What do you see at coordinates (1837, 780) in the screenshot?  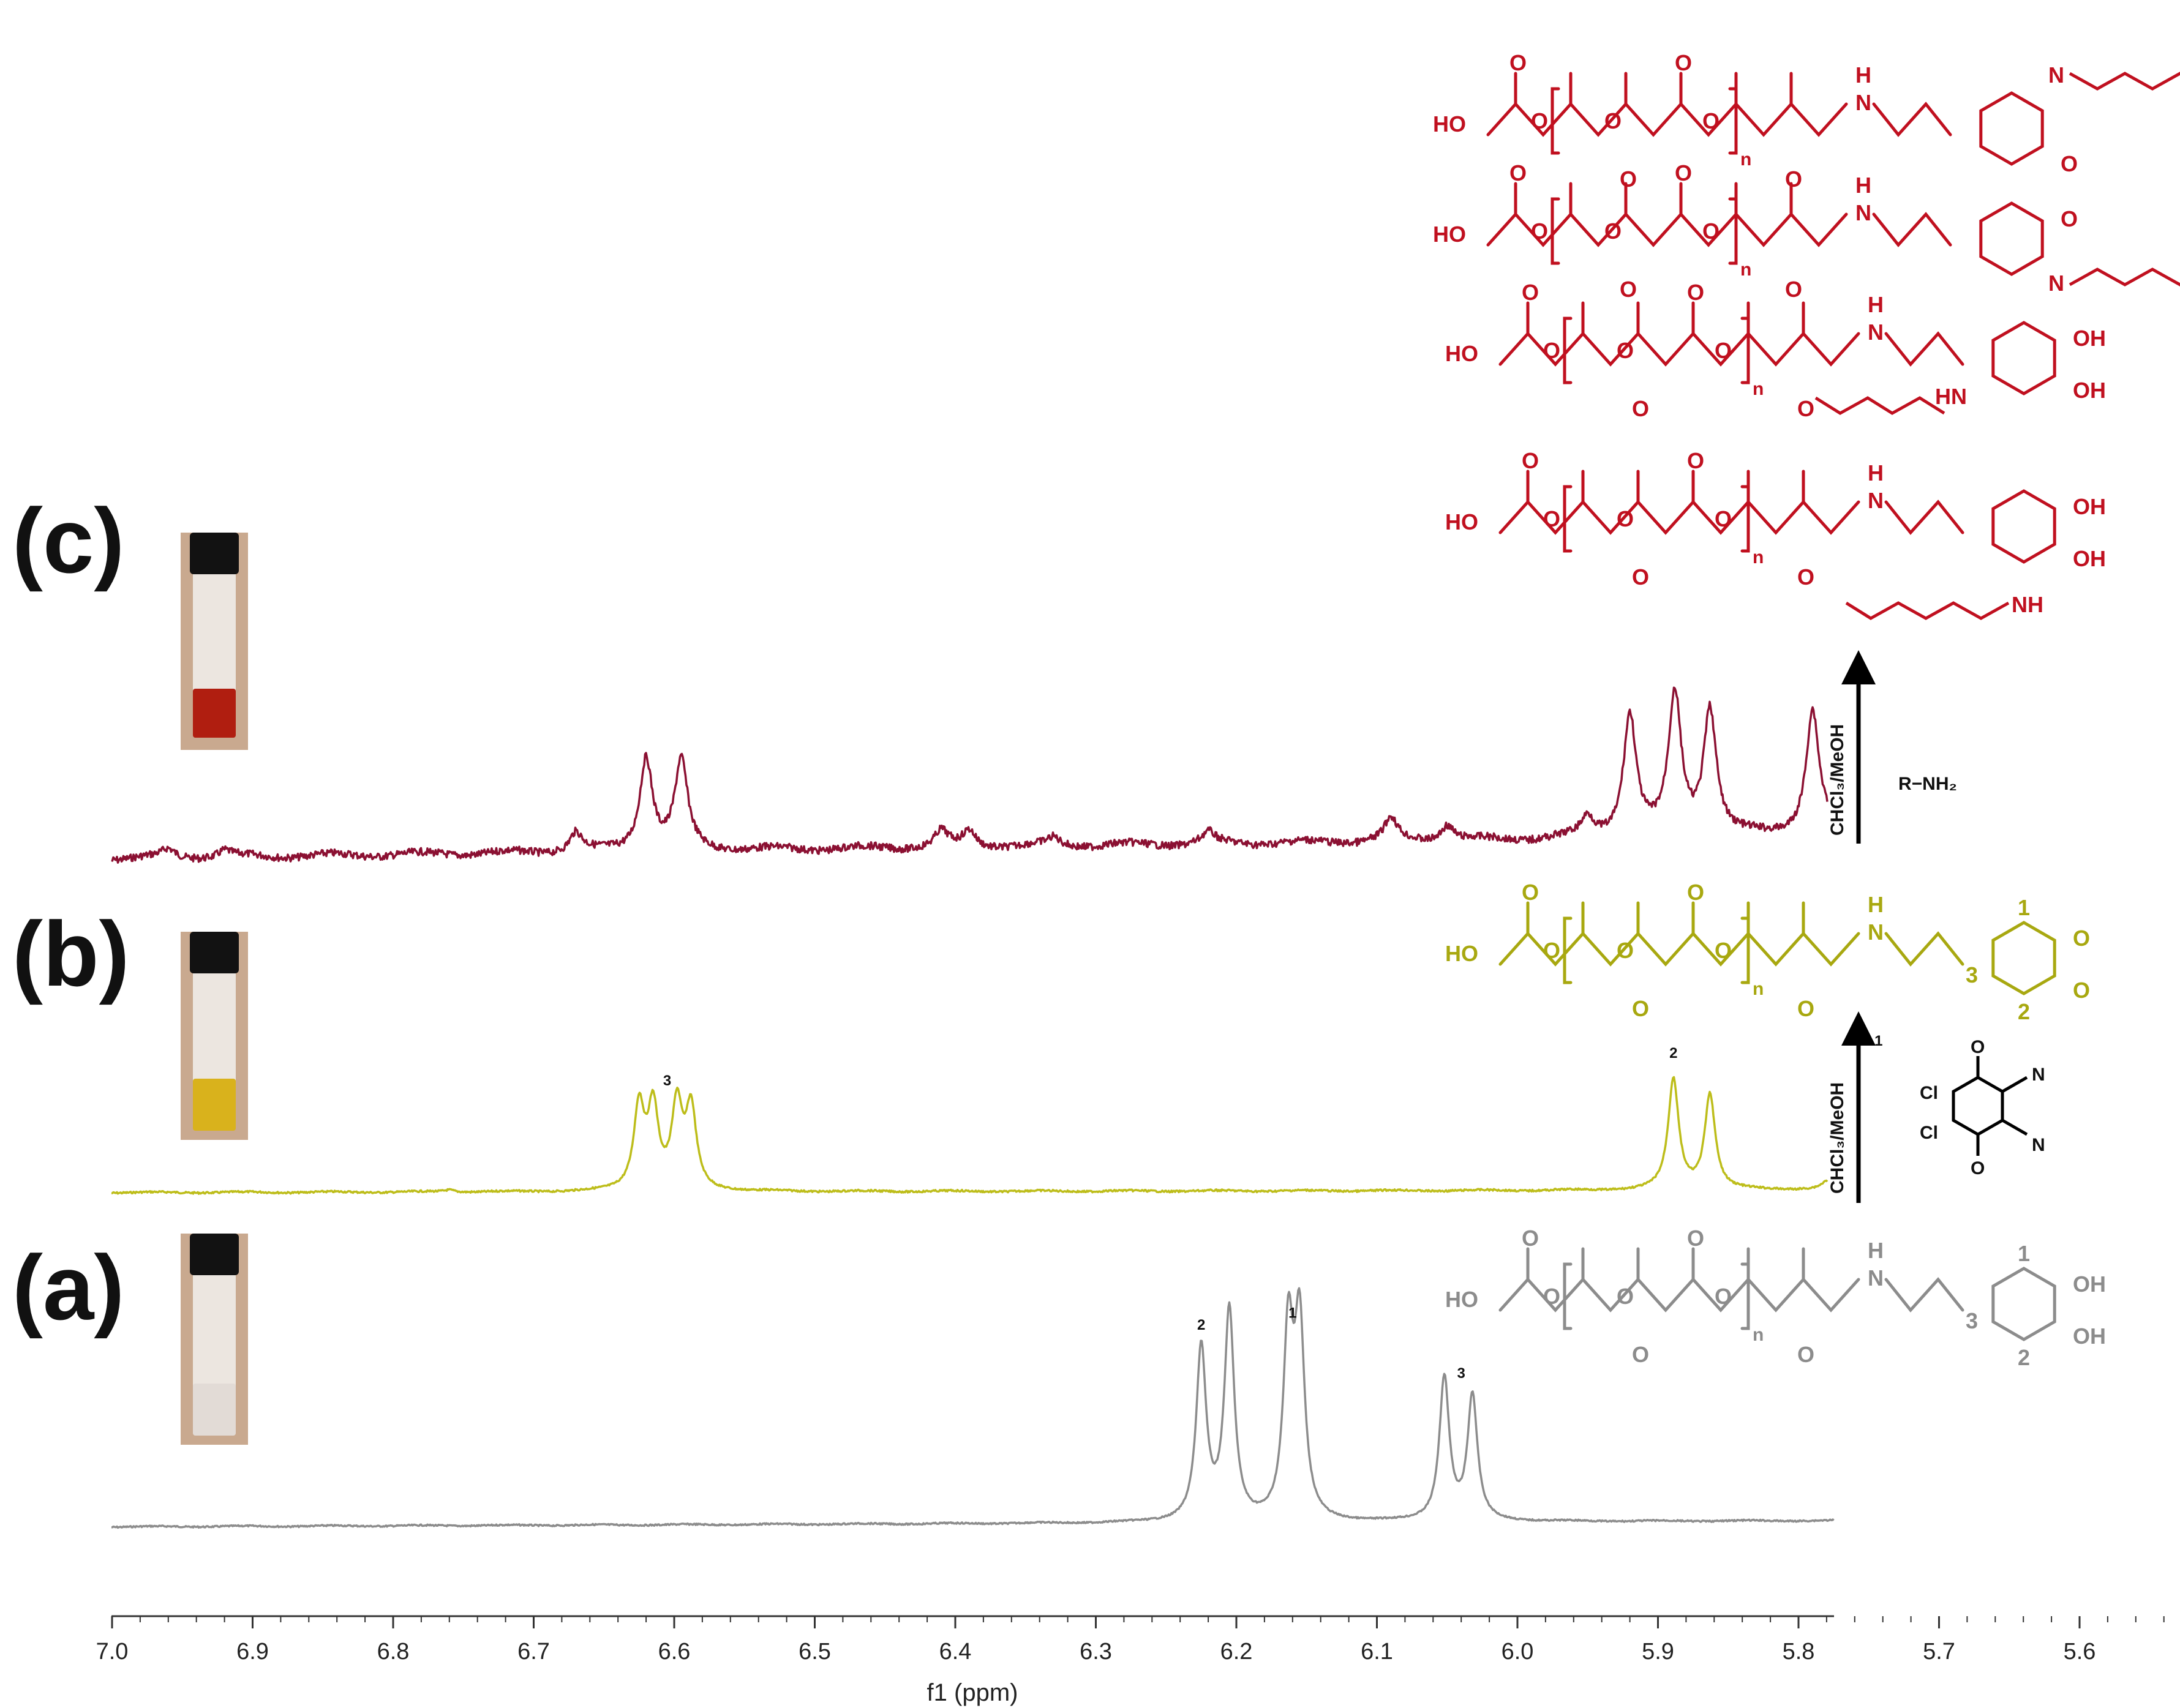 I see `solvent-label-upper: CHCl₃/MeOH` at bounding box center [1837, 780].